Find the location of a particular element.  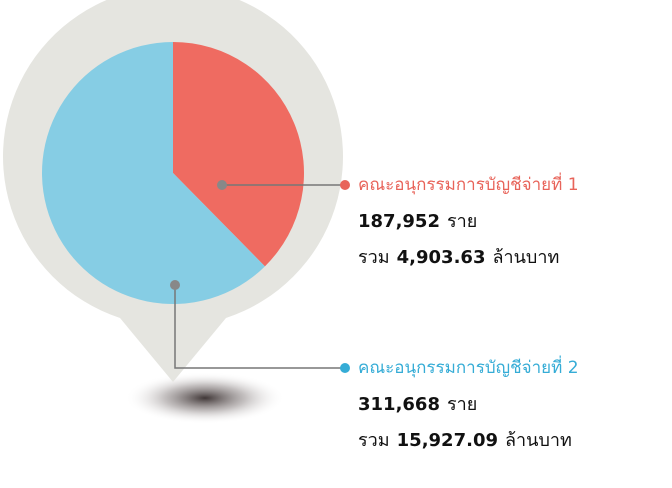

count-line: 187,952 ราย is located at coordinates (417, 221).